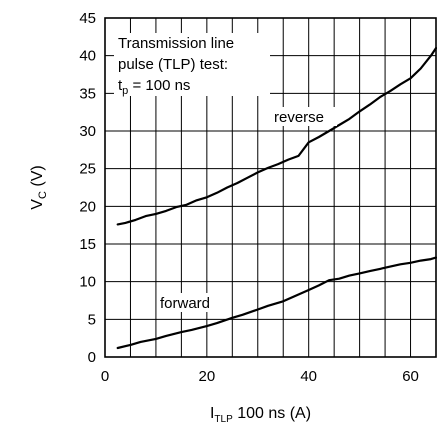 The height and width of the screenshot is (428, 437). What do you see at coordinates (105, 376) in the screenshot?
I see `x-tick-label: 0` at bounding box center [105, 376].